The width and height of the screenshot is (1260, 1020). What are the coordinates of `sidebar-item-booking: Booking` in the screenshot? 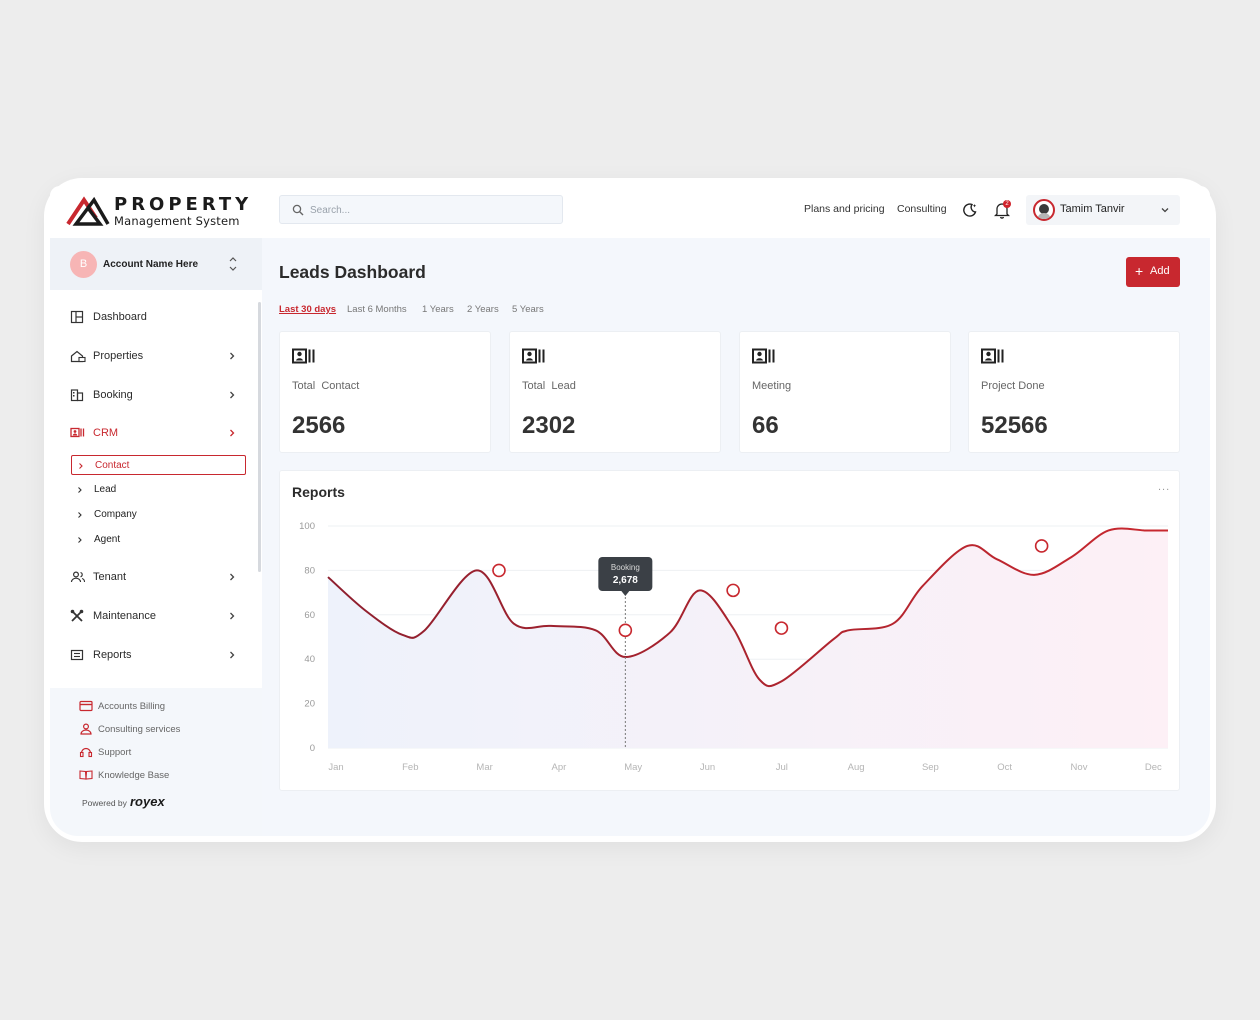 It's located at (156, 396).